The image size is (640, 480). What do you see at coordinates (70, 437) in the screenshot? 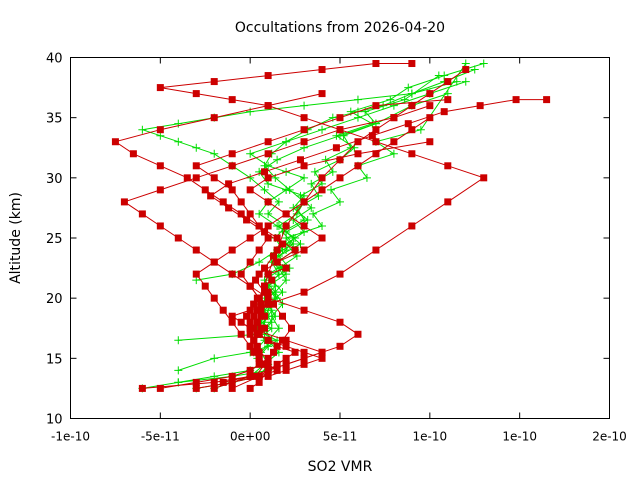
I see `x-tick-label: -1e-10` at bounding box center [70, 437].